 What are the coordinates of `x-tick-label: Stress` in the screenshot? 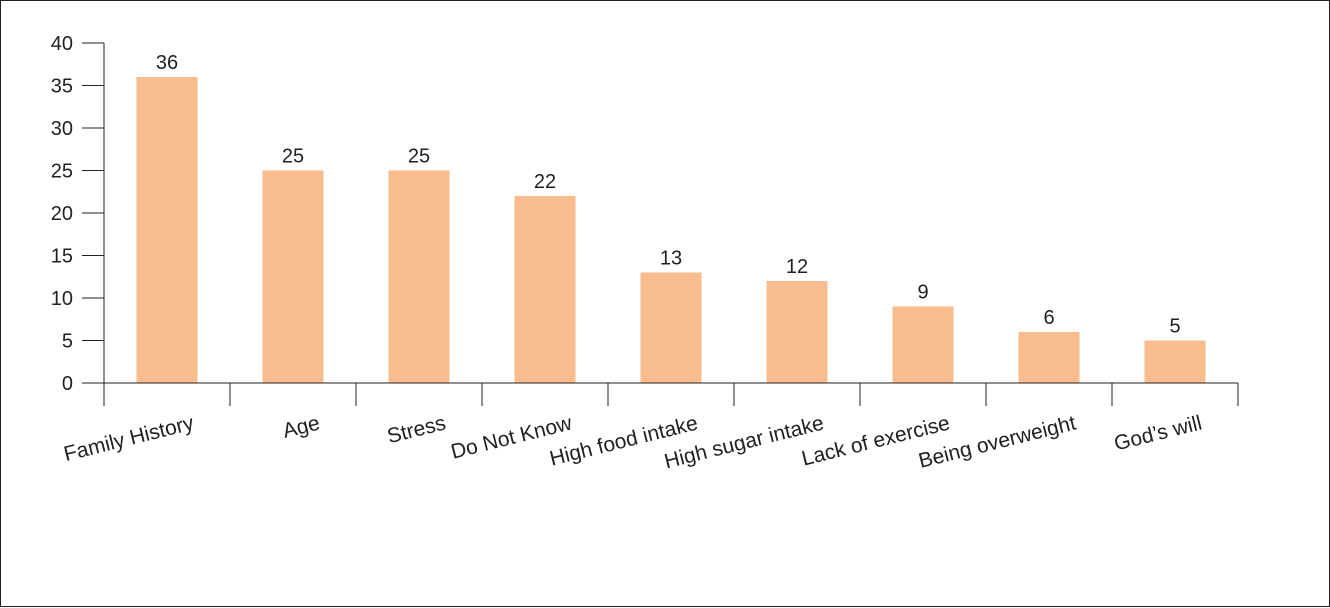 It's located at (416, 430).